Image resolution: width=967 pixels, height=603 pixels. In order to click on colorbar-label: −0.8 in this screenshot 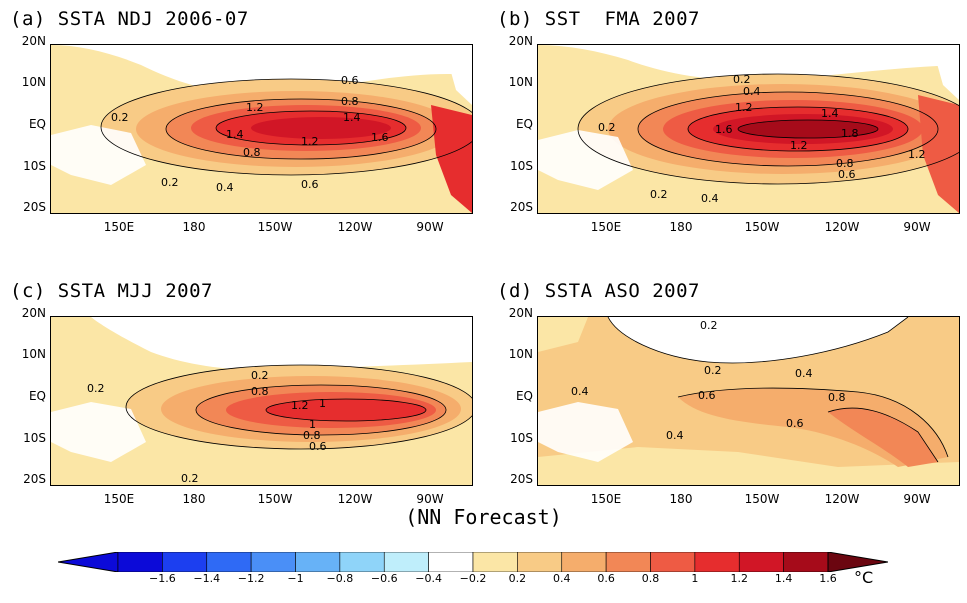, I will do `click(340, 578)`.